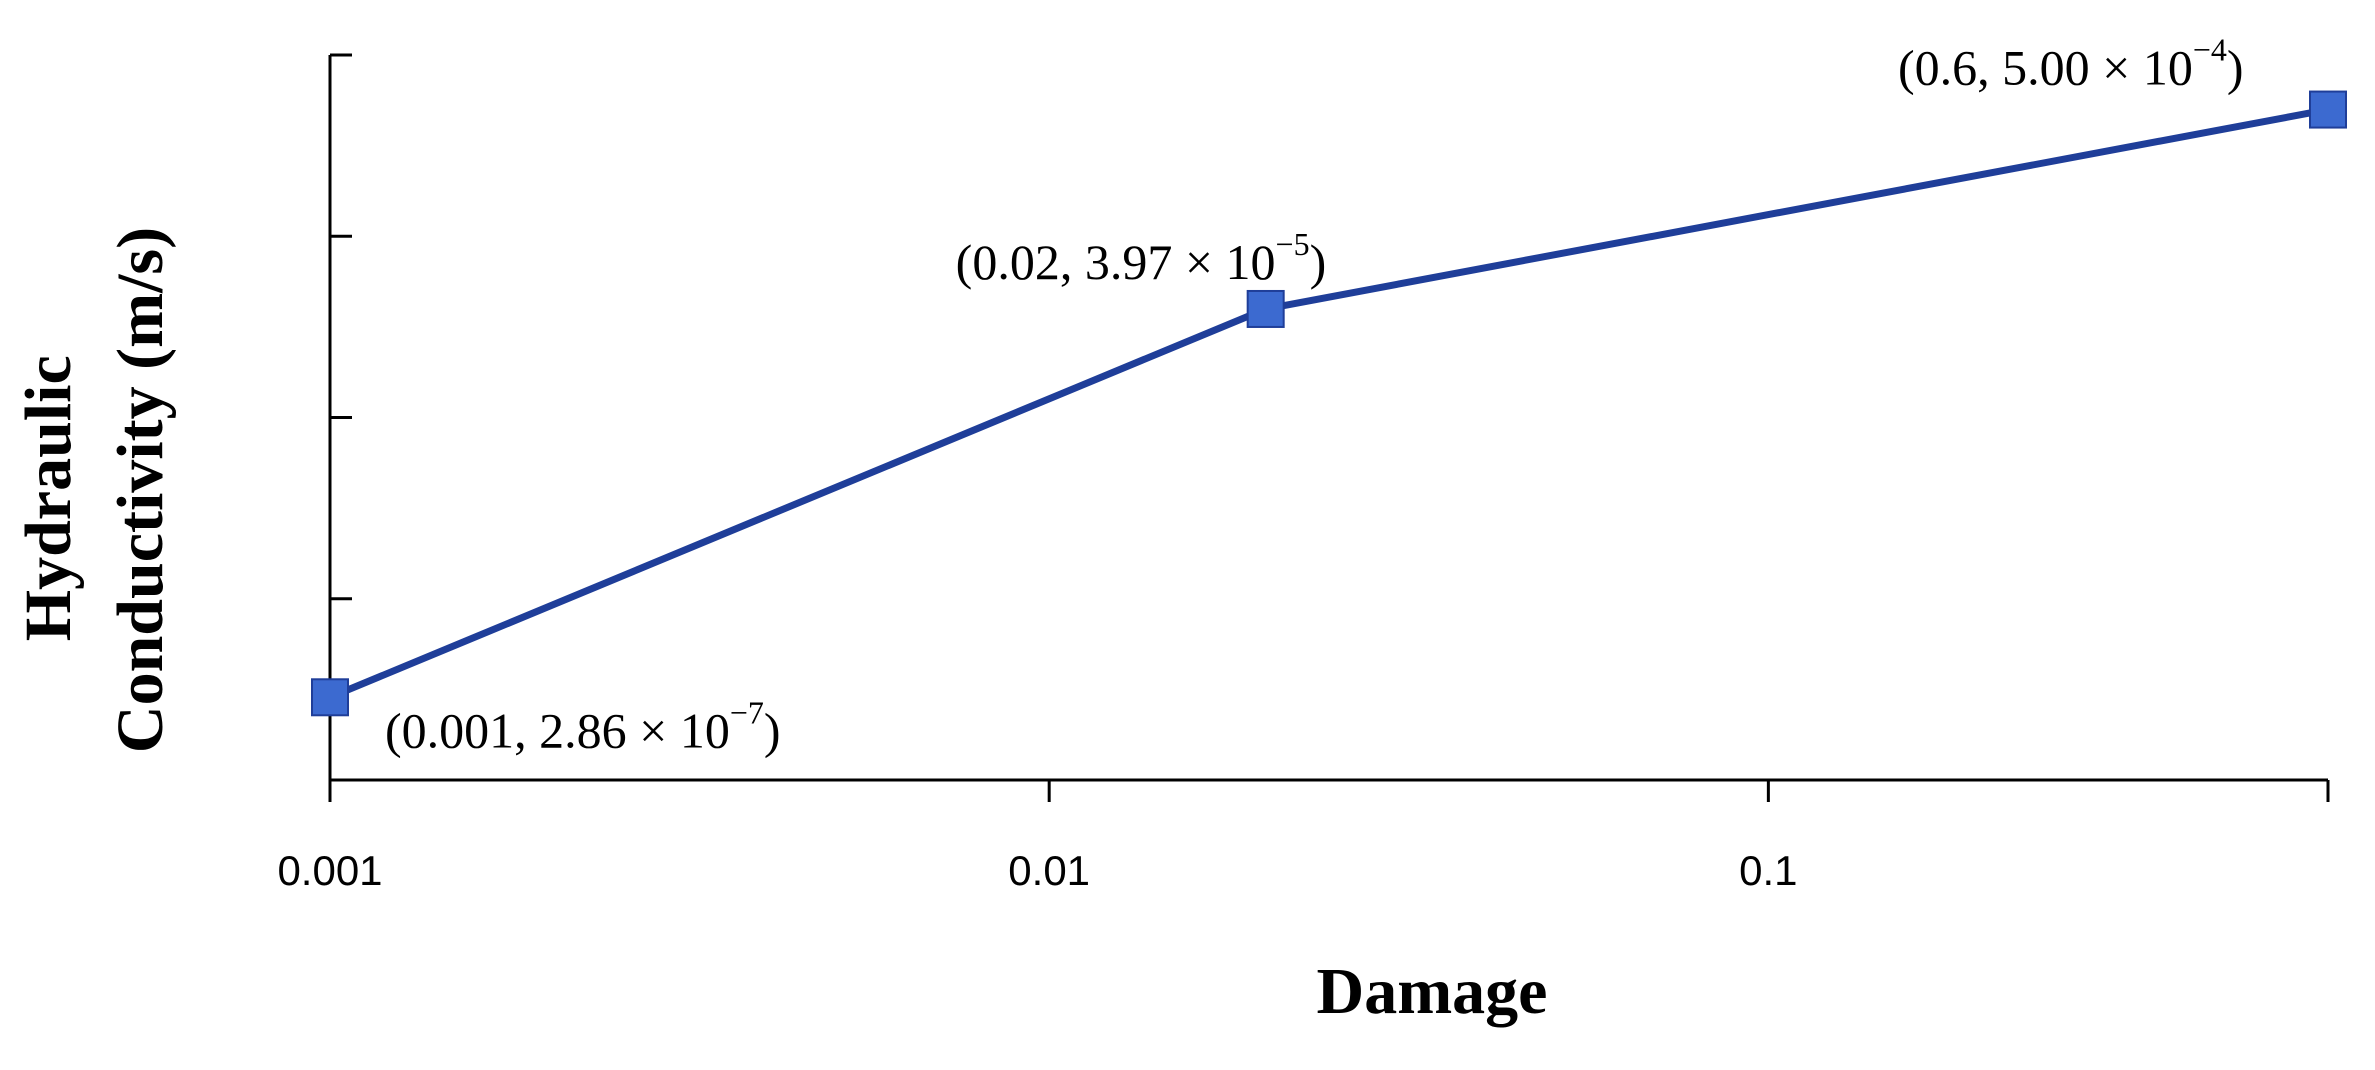 The image size is (2375, 1070). Describe the element at coordinates (94, 490) in the screenshot. I see `y-axis-title: Hydraulic Conductivity (m/s)` at that location.